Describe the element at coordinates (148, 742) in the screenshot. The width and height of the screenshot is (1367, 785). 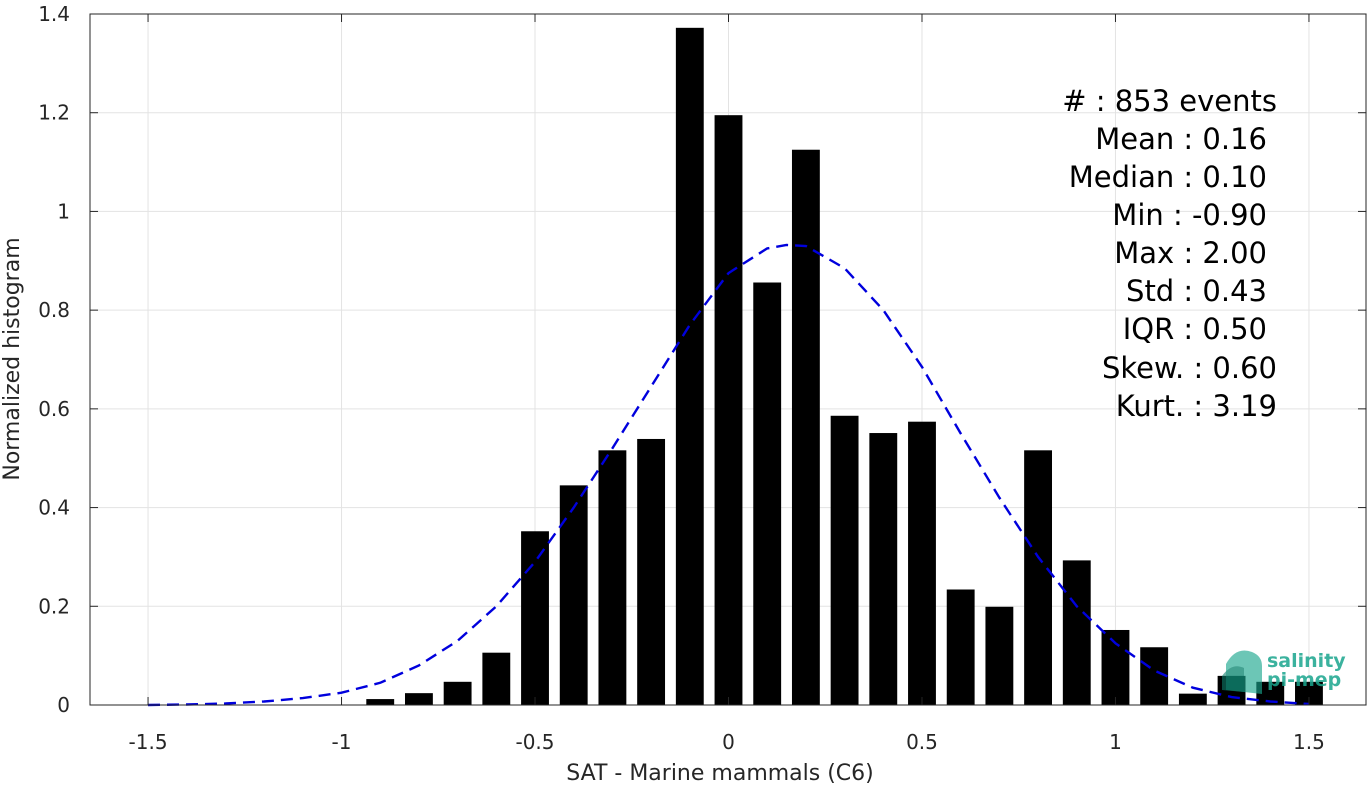
I see `x-tick-label: -1.5` at that location.